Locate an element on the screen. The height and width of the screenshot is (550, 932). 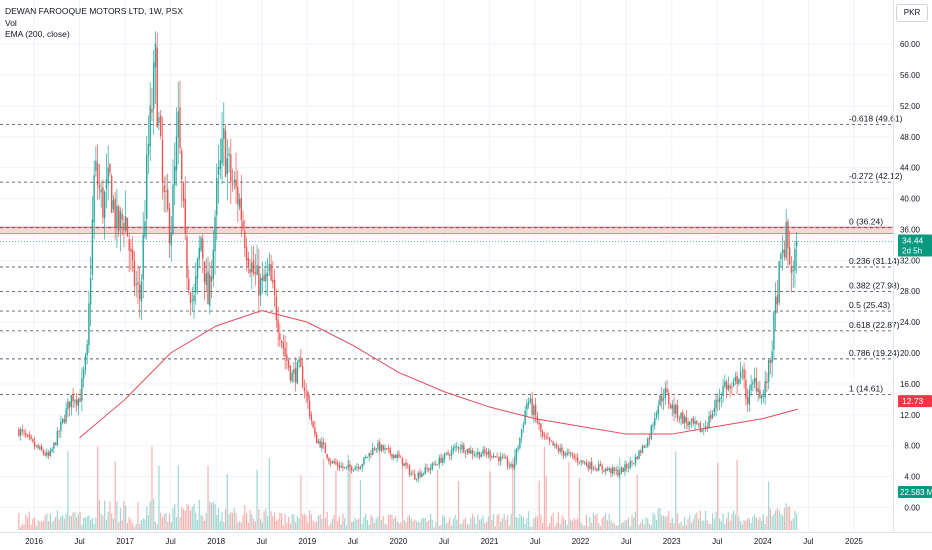
symbol-title: DEWAN FAROOQUE MOTORS LTD, 1W, PSX is located at coordinates (94, 11).